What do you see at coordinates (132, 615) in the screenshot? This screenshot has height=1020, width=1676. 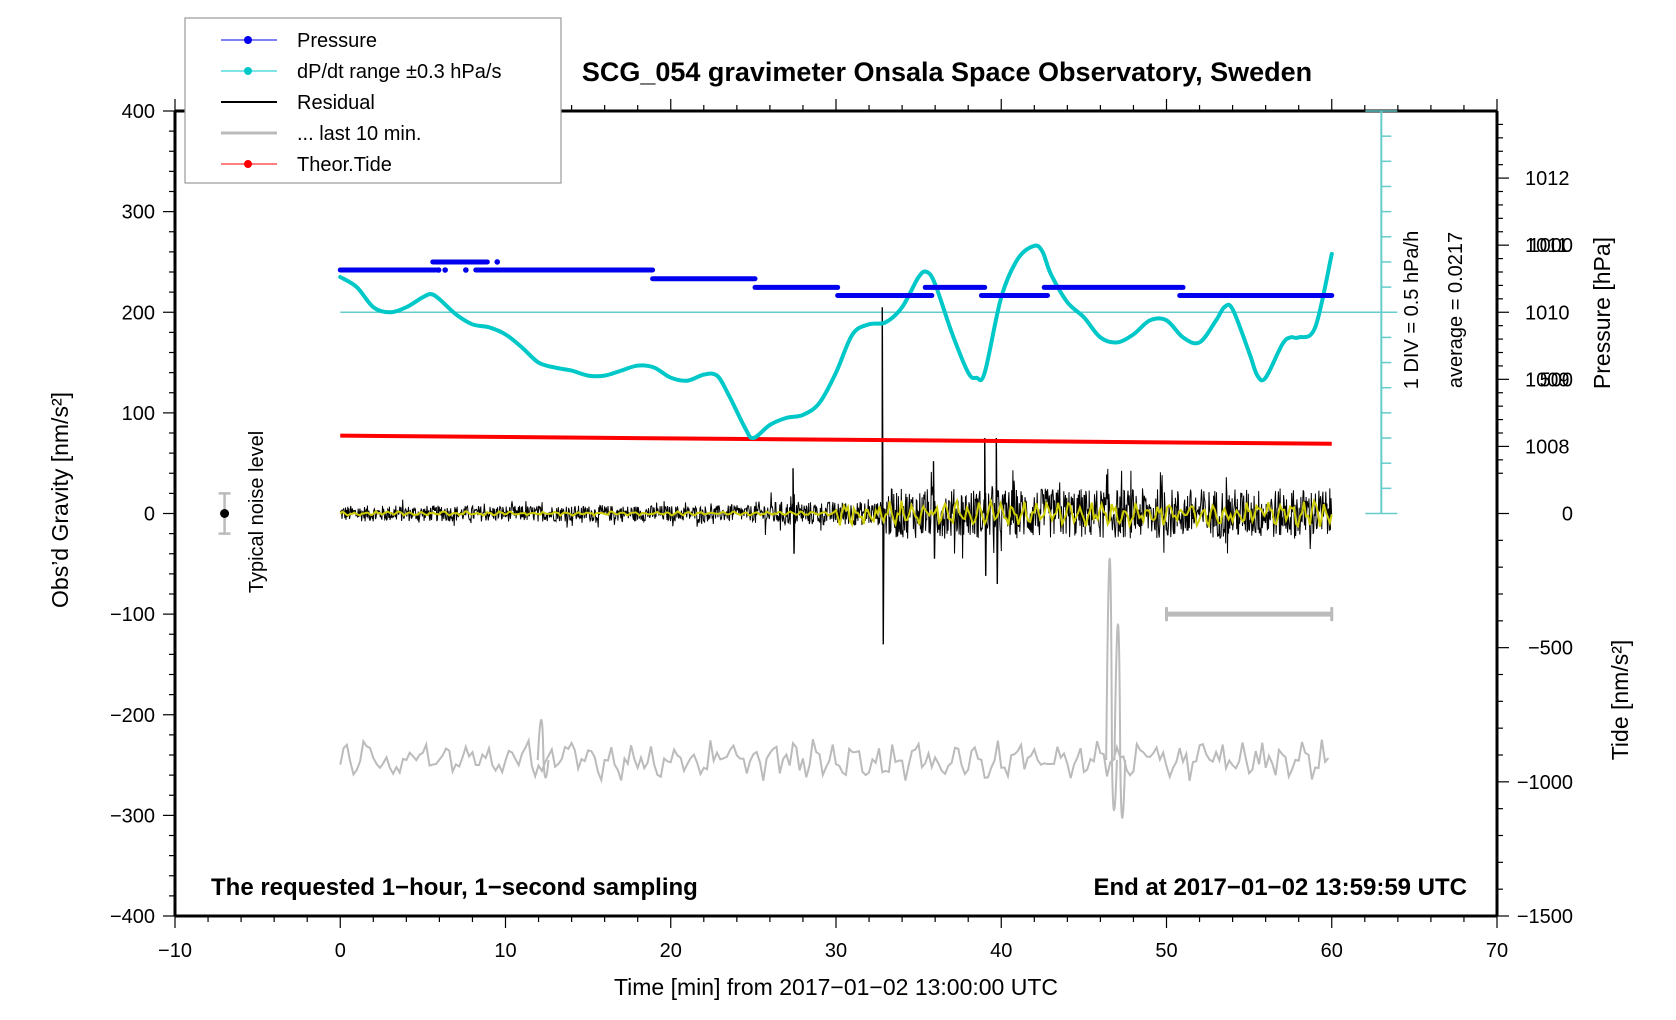 I see `y-tick-label-left: −100` at bounding box center [132, 615].